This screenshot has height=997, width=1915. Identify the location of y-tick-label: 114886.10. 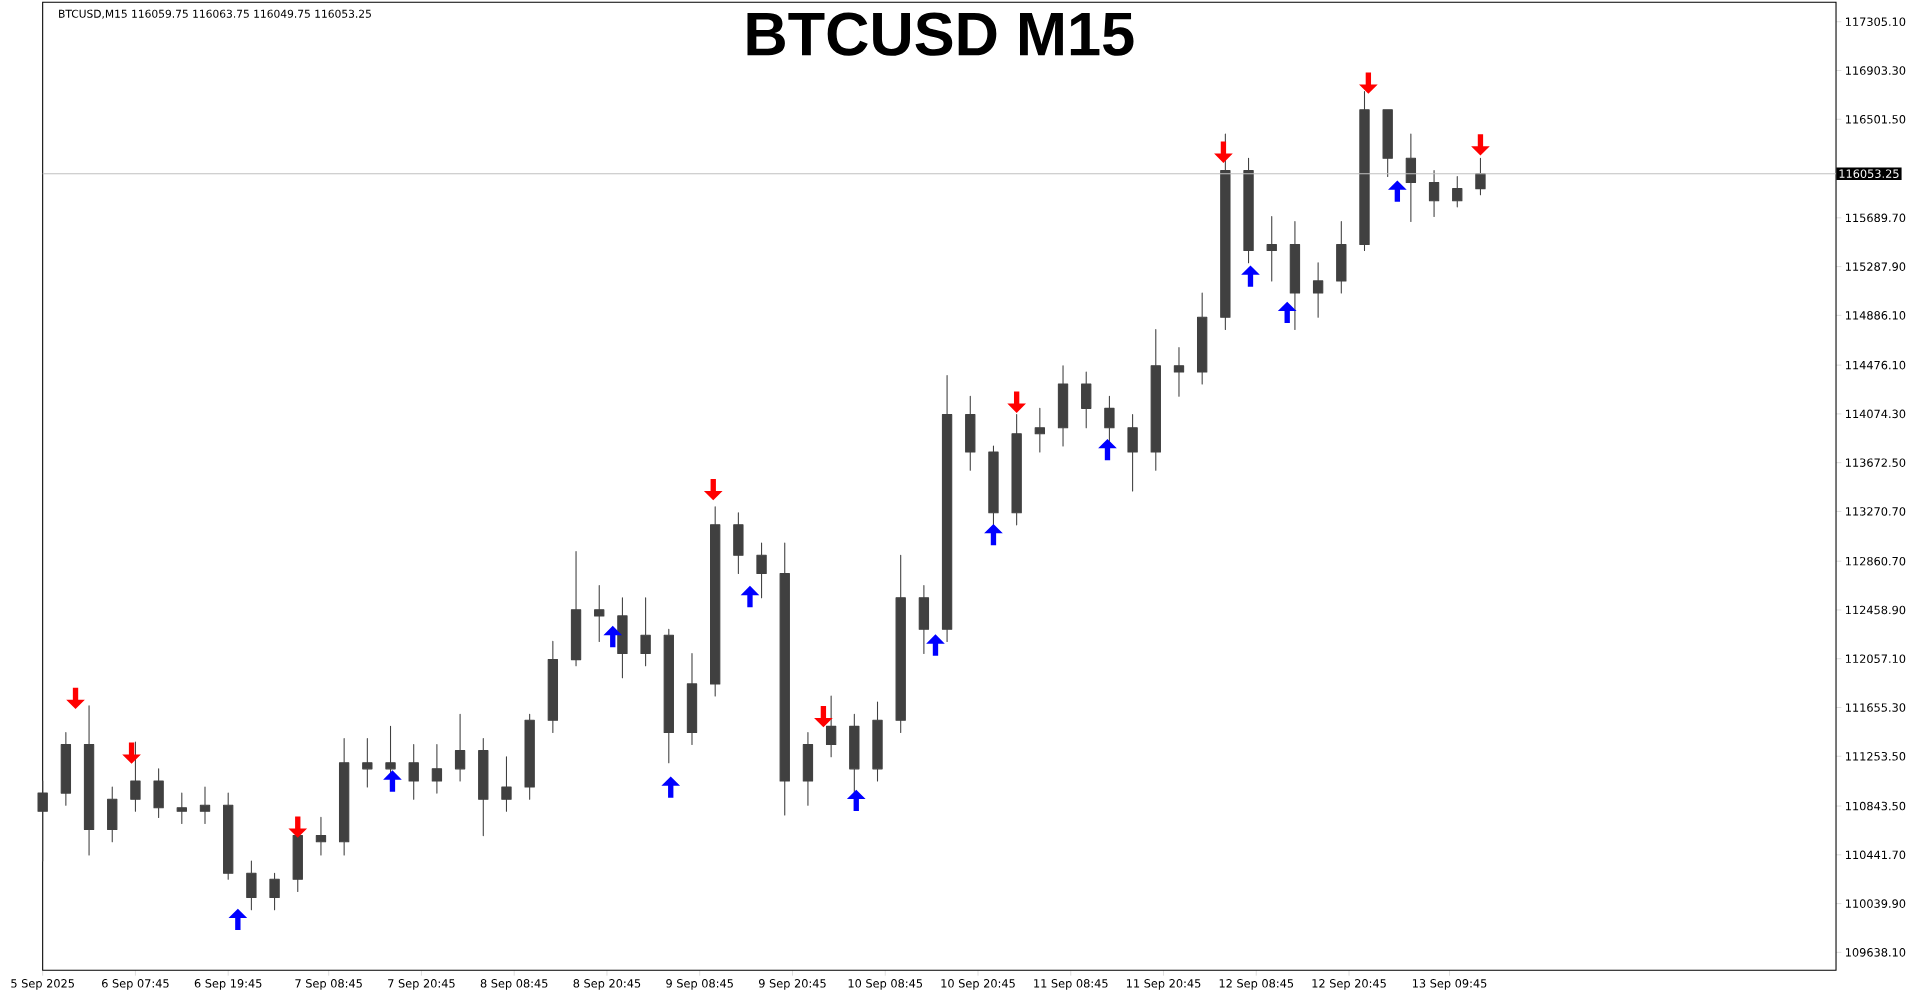
(1875, 315).